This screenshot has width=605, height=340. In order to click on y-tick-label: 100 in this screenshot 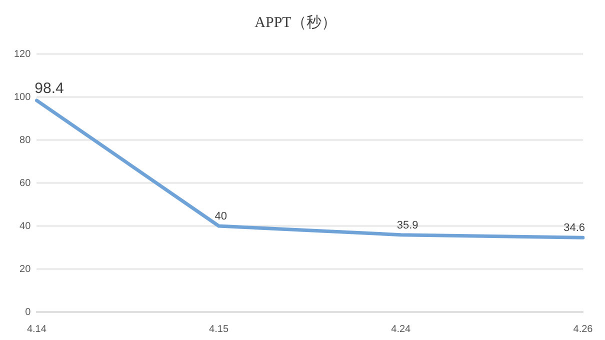, I will do `click(23, 97)`.